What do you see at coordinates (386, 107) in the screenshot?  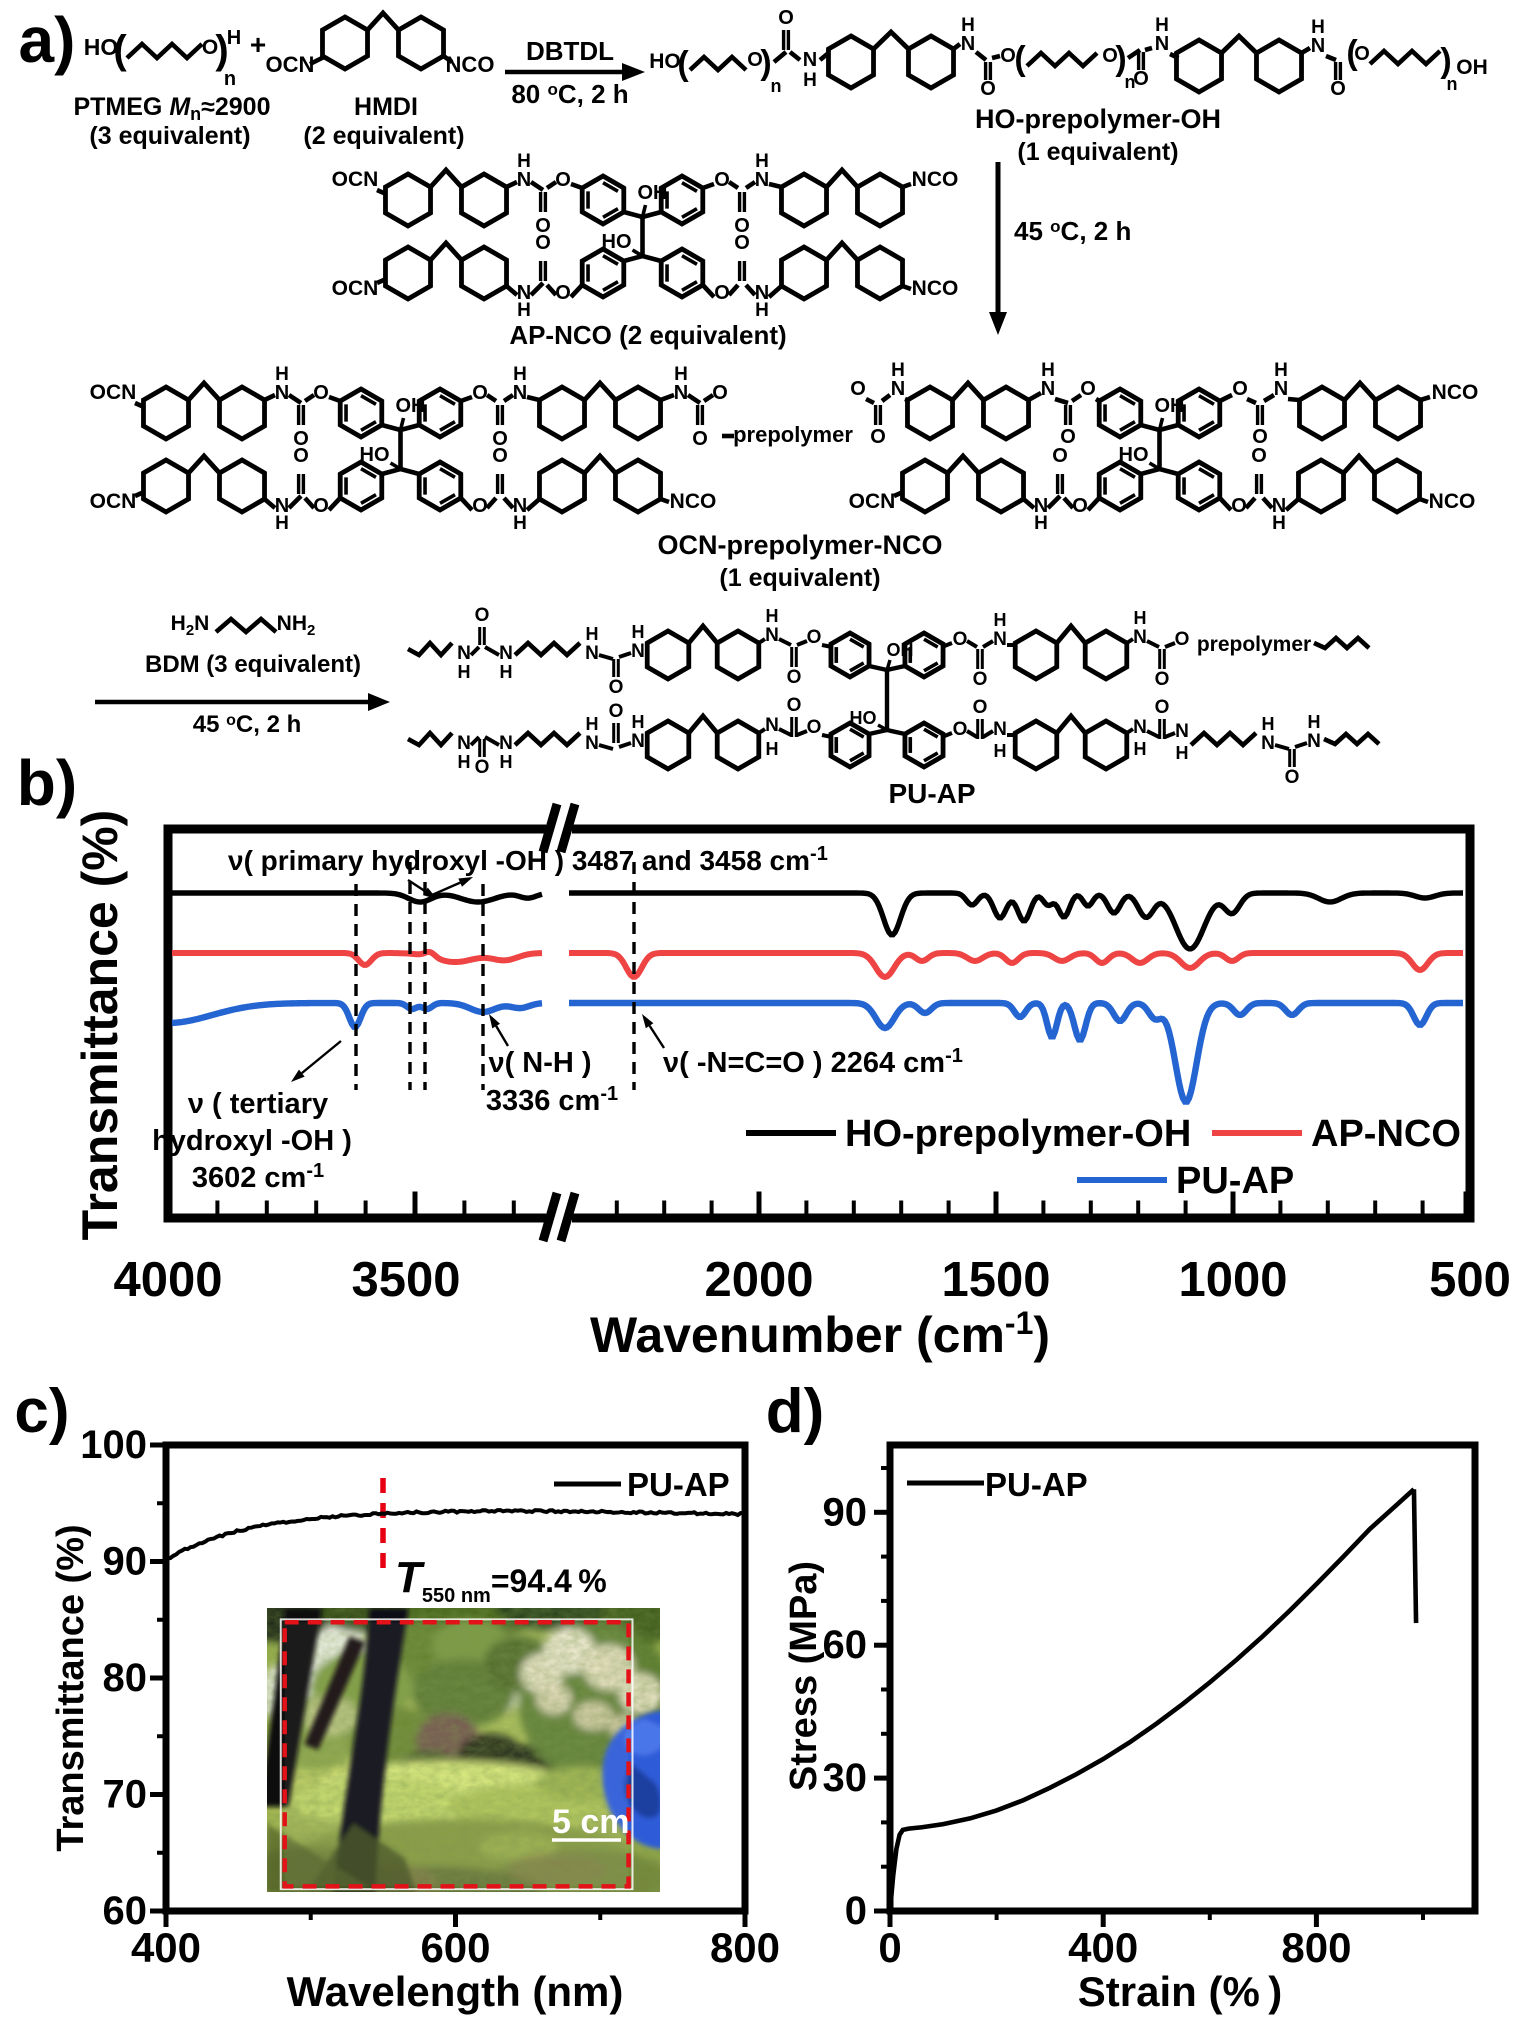 I see `svg-text: HMDI` at bounding box center [386, 107].